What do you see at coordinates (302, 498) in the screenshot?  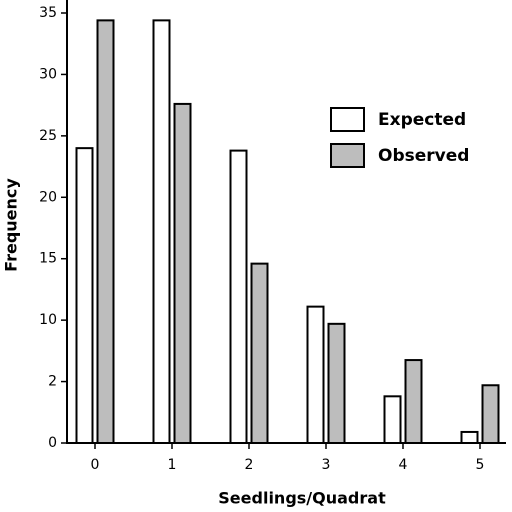 I see `x-axis-label: Seedlings/Quadrat` at bounding box center [302, 498].